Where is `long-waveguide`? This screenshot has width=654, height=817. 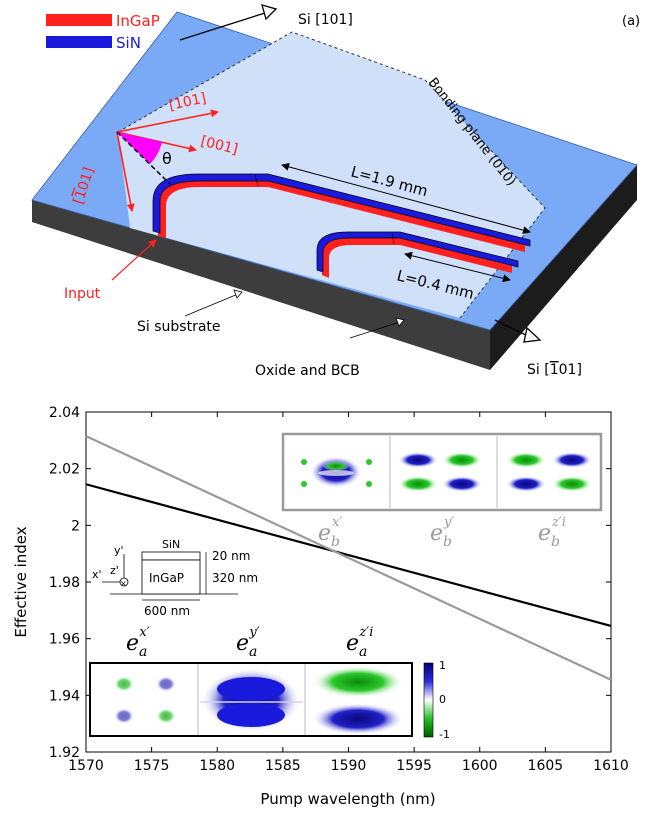 long-waveguide is located at coordinates (341, 212).